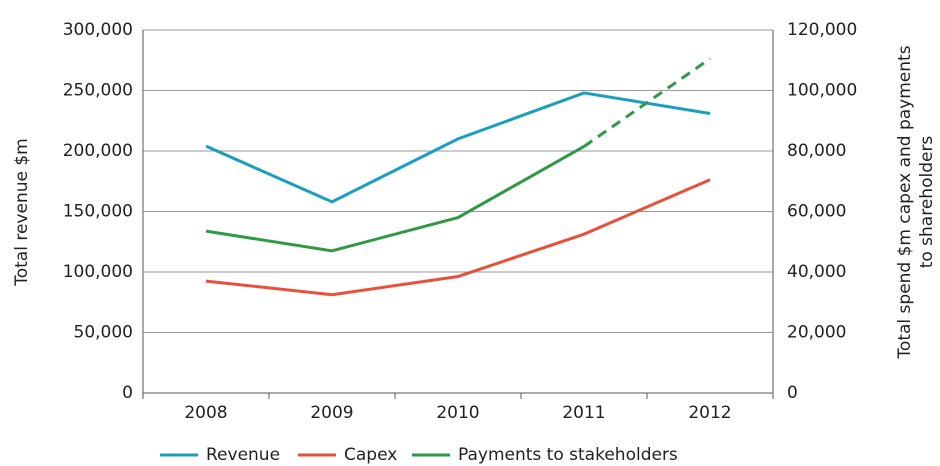 This screenshot has width=940, height=466. Describe the element at coordinates (243, 455) in the screenshot. I see `legend-label: Revenue` at that location.